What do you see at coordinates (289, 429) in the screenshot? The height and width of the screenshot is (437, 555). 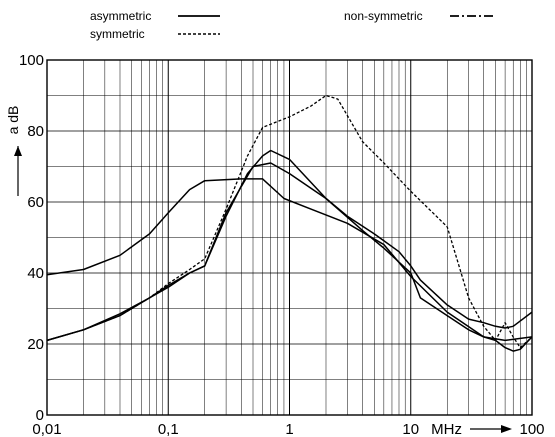 I see `x-tick-label: 1` at bounding box center [289, 429].